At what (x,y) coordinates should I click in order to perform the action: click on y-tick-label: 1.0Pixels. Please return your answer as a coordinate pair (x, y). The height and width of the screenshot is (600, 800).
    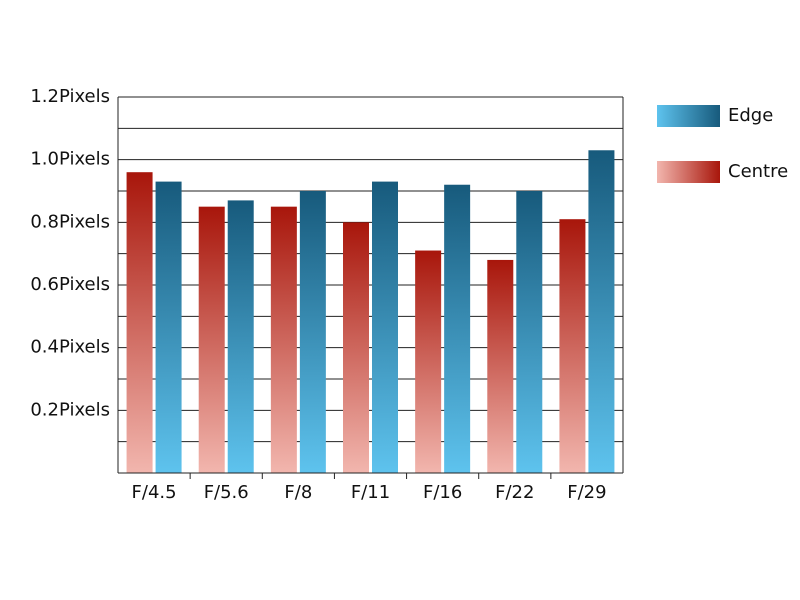
    Looking at the image, I should click on (70, 159).